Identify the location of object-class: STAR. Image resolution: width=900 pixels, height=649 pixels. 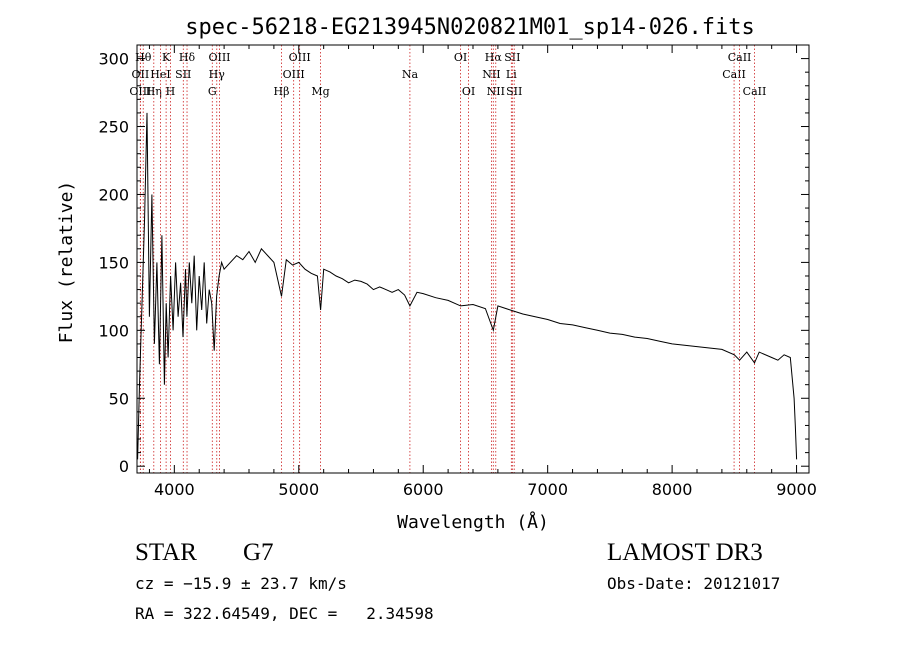
(166, 552).